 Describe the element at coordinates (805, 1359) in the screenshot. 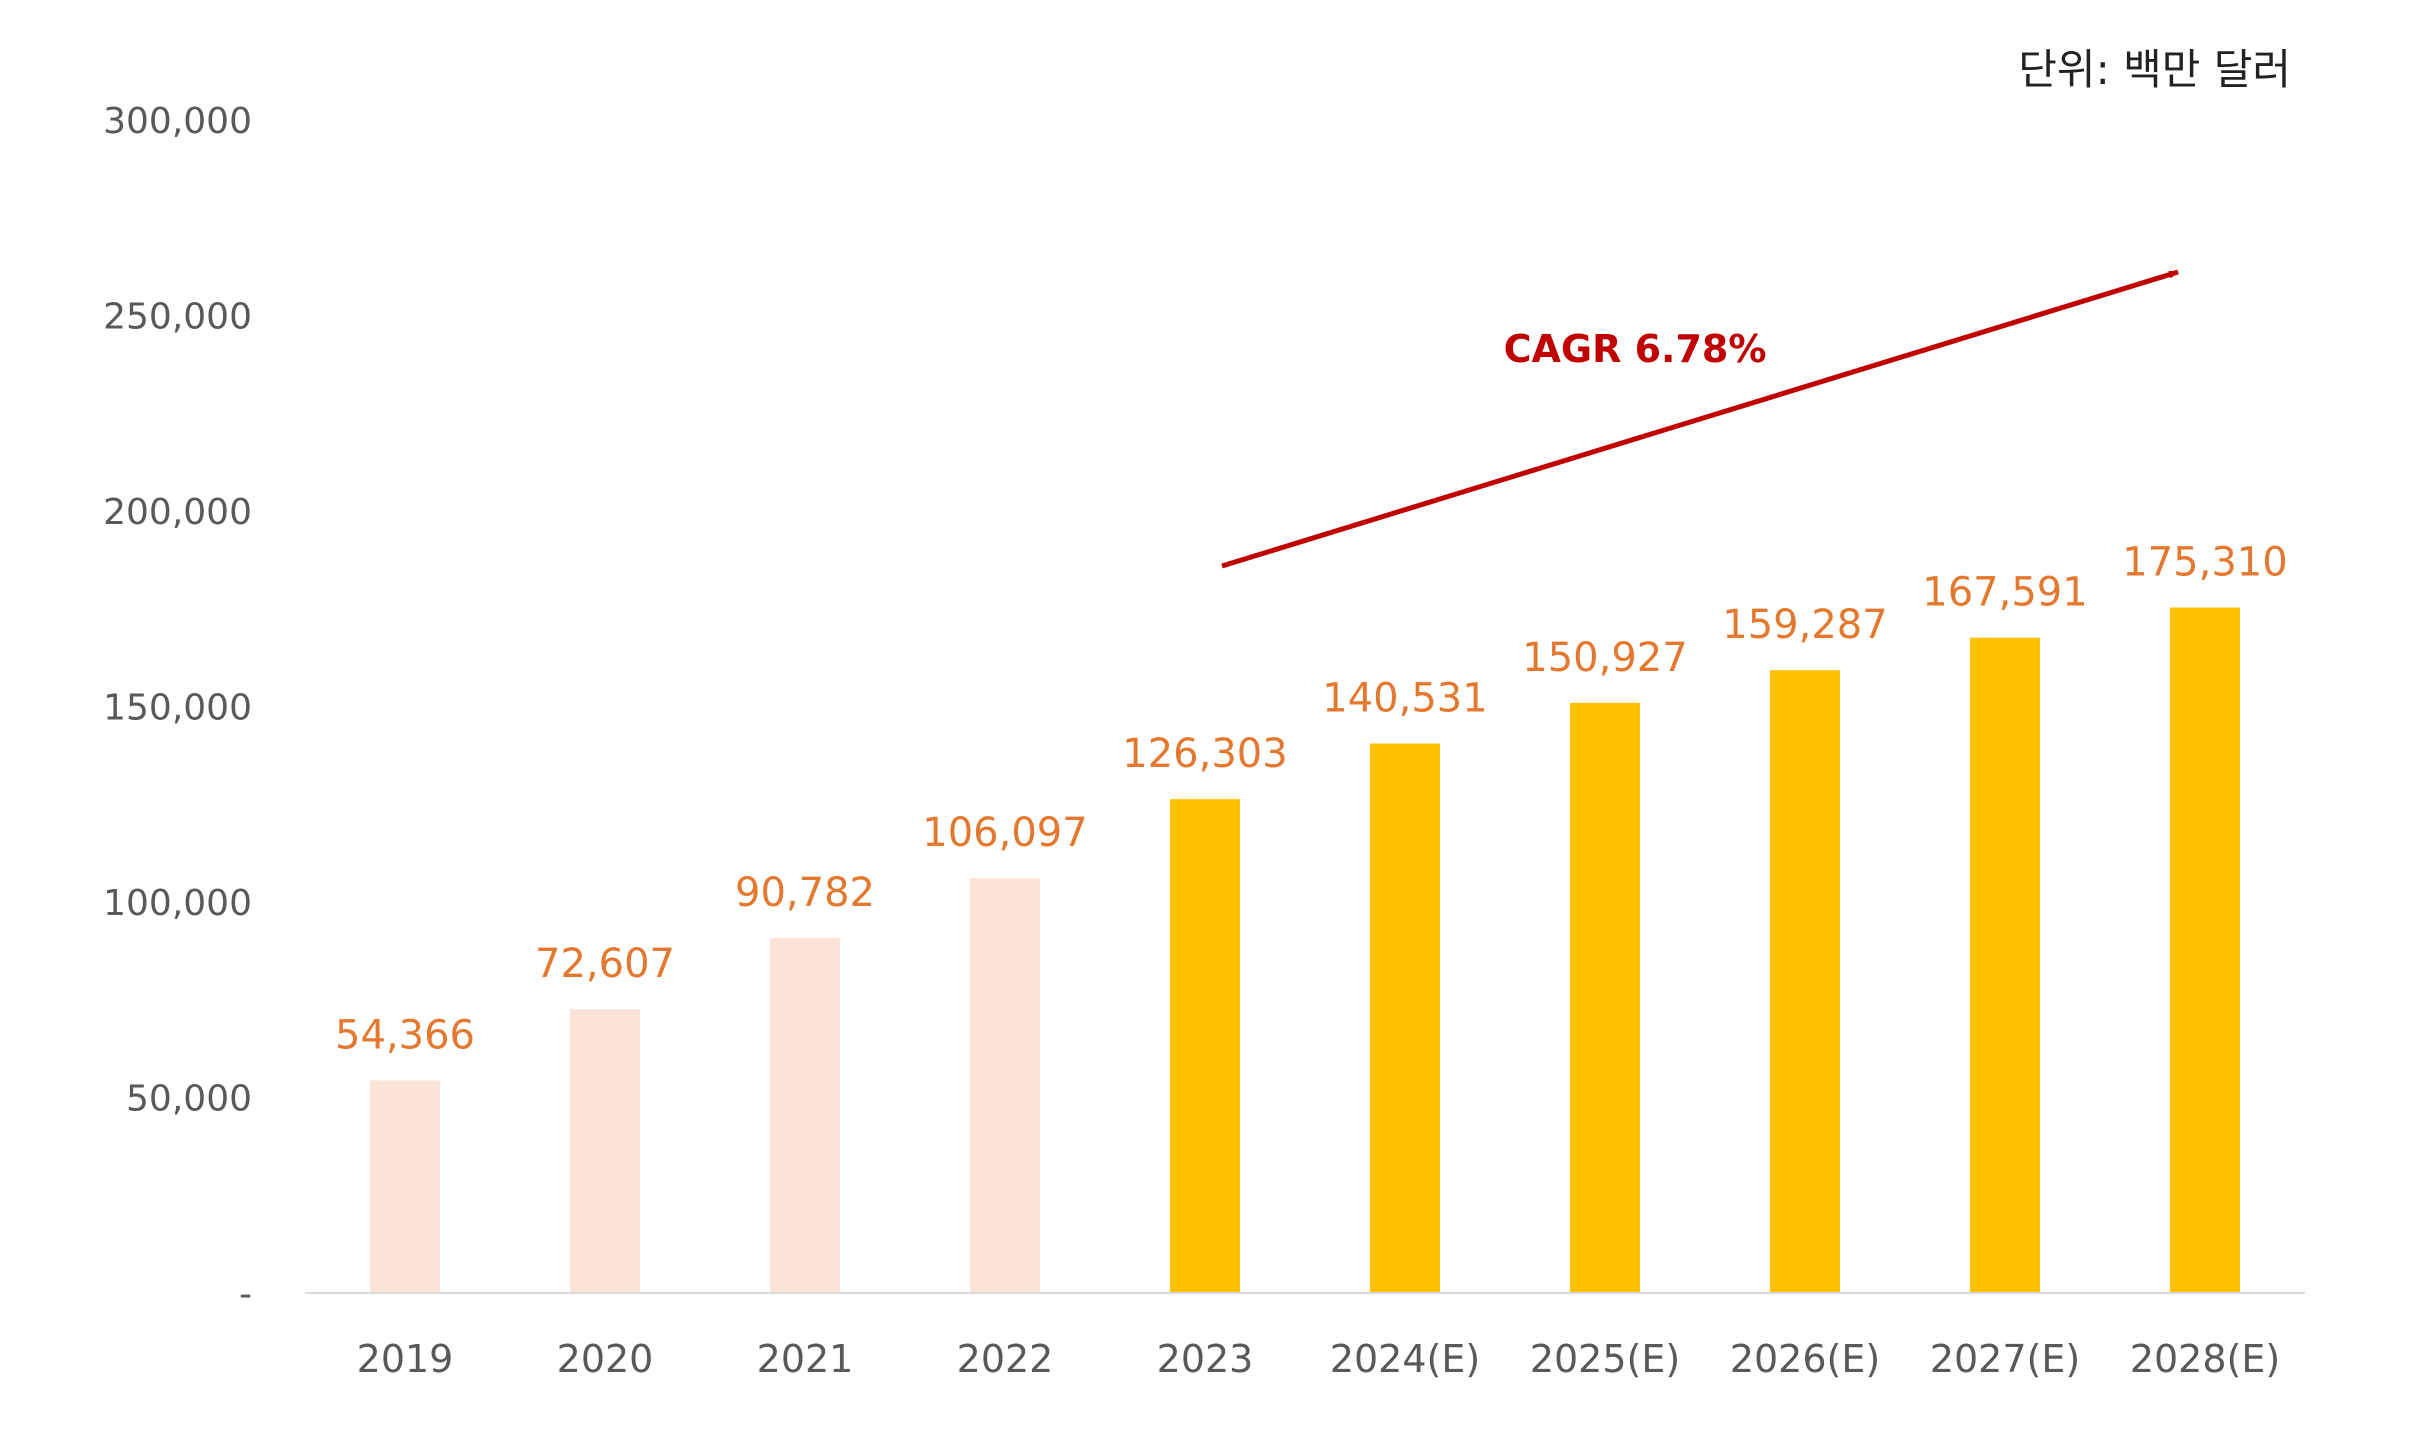

I see `x-tick-label: 2021` at that location.